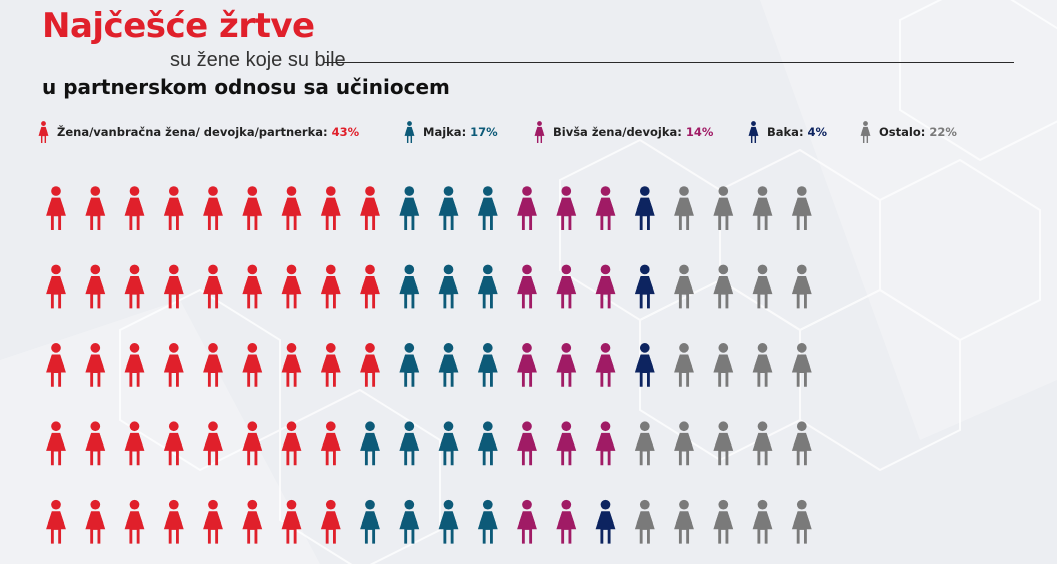 Image resolution: width=1057 pixels, height=564 pixels. Describe the element at coordinates (787, 132) in the screenshot. I see `legend-item-baka: Baka: 4%` at that location.